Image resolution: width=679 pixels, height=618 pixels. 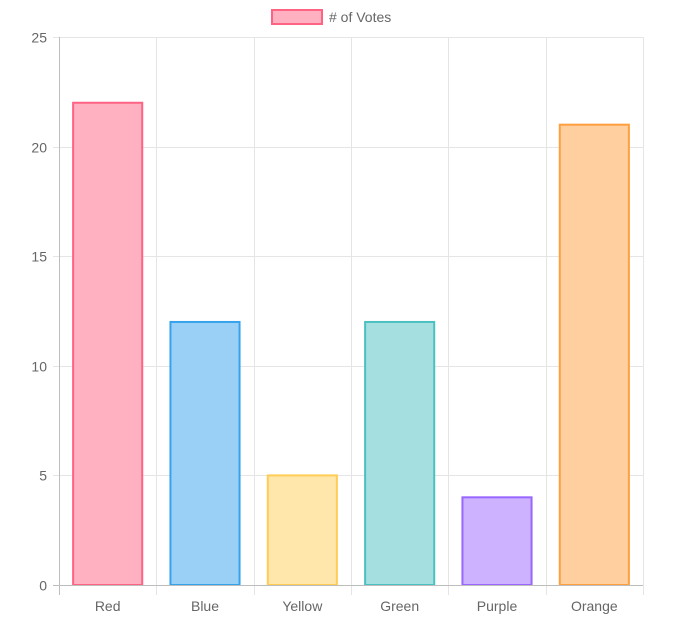 What do you see at coordinates (43, 476) in the screenshot?
I see `y-tick-label: 5` at bounding box center [43, 476].